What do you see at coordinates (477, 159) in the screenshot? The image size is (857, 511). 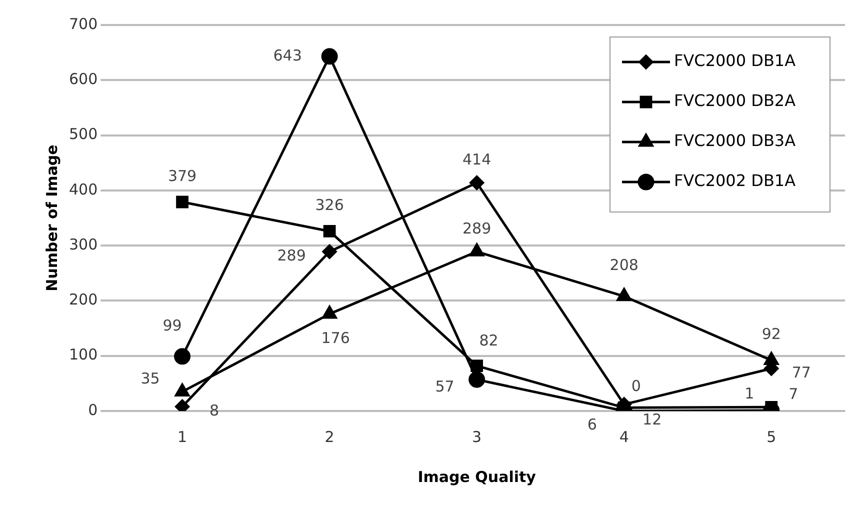 I see `data-label: 414` at bounding box center [477, 159].